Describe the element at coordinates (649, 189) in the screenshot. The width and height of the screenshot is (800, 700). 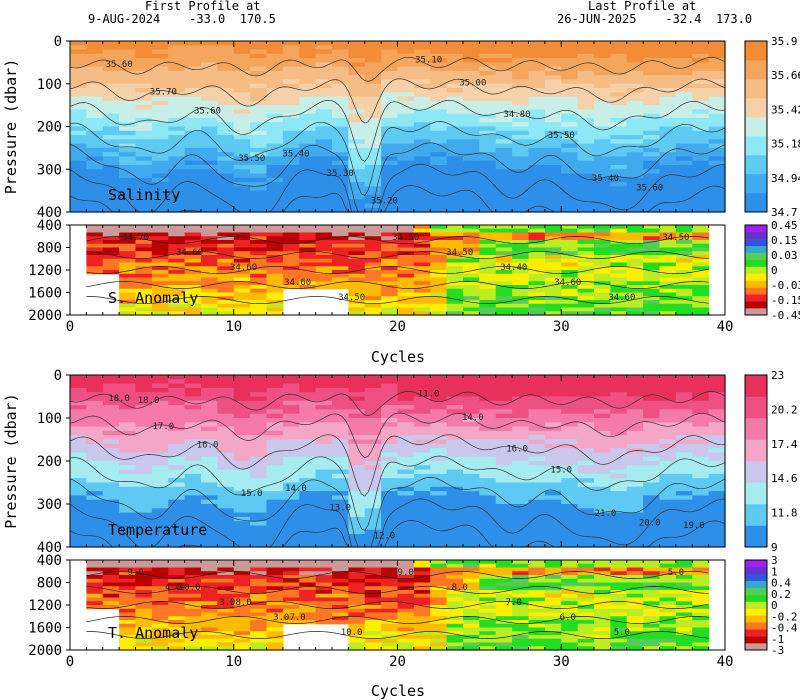
I see `contour-label: 35.60` at that location.